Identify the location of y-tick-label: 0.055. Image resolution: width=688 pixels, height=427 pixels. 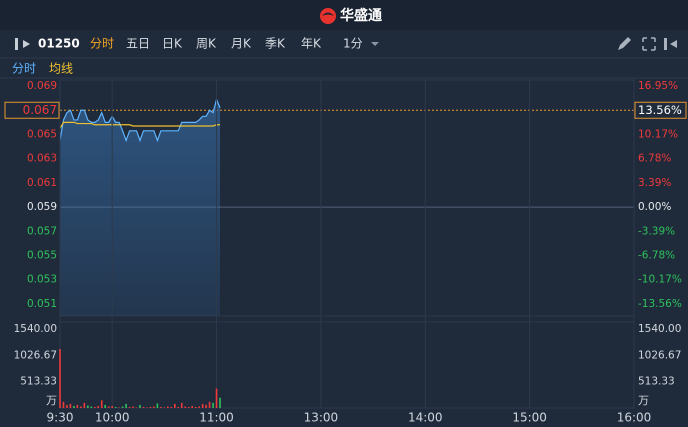
(42, 255).